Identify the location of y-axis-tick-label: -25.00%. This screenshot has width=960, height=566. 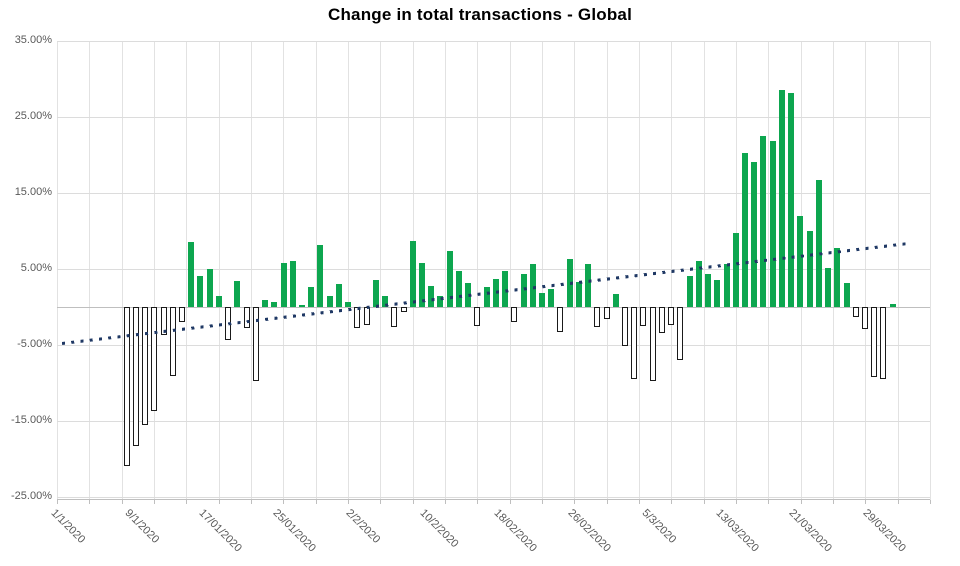
(31, 496).